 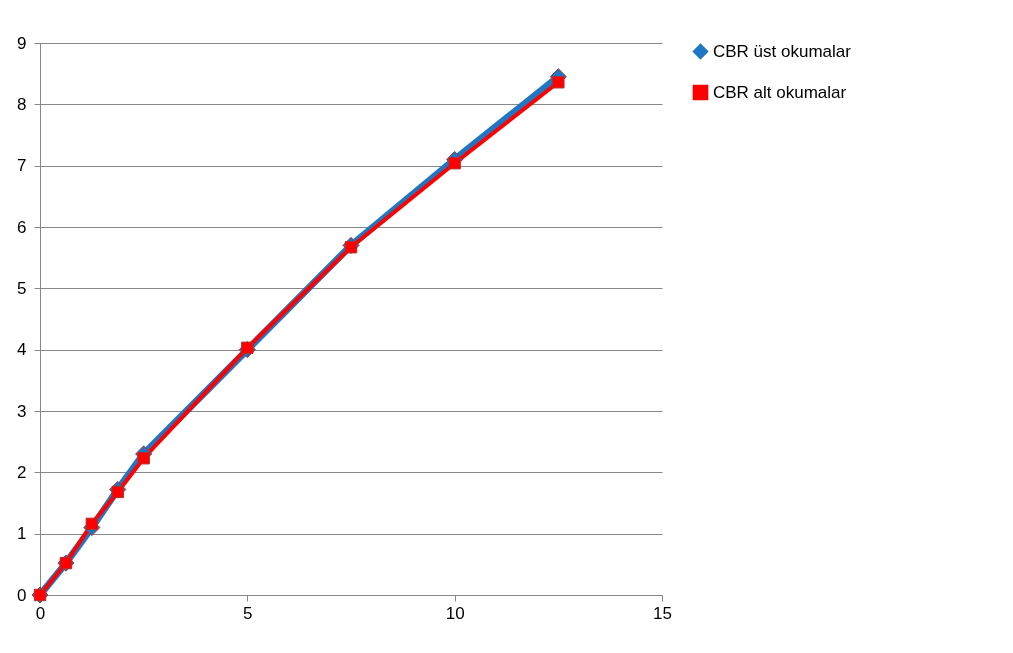 I want to click on y-tick-label: 4, so click(x=22, y=350).